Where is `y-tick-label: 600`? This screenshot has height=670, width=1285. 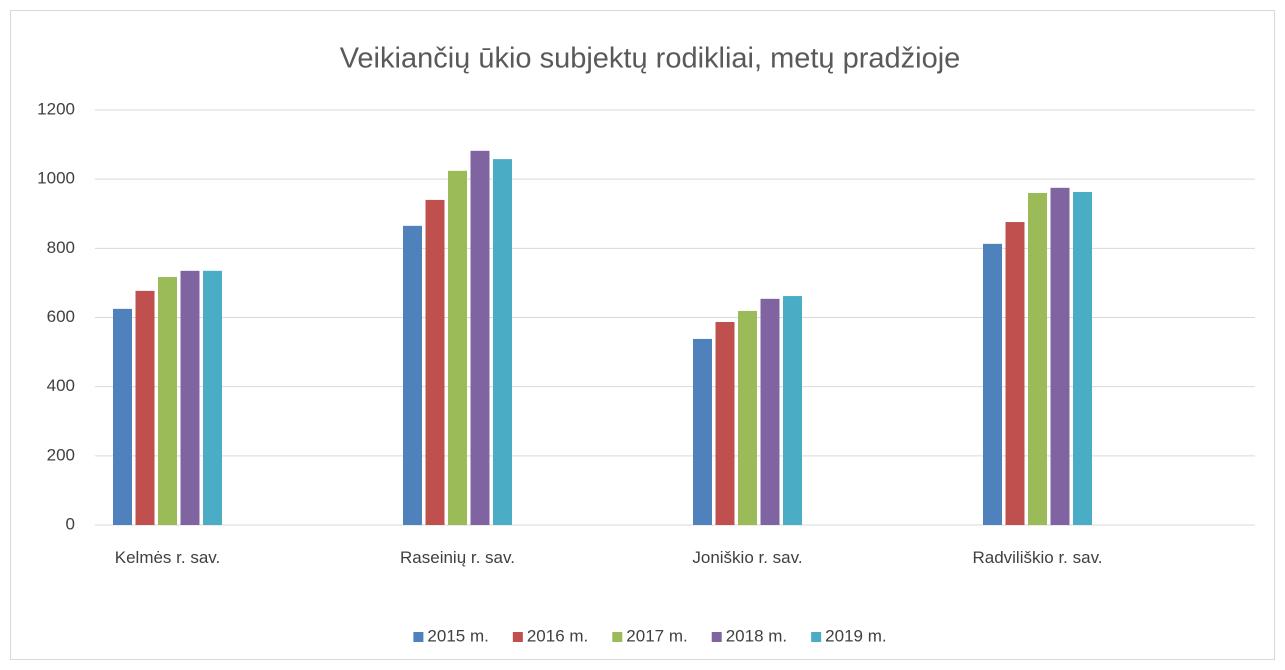 y-tick-label: 600 is located at coordinates (61, 316).